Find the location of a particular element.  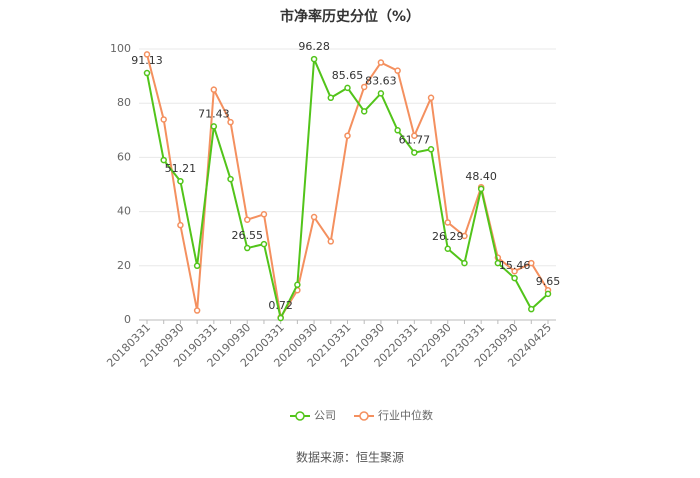

y-tick-label: 40 is located at coordinates (124, 211).